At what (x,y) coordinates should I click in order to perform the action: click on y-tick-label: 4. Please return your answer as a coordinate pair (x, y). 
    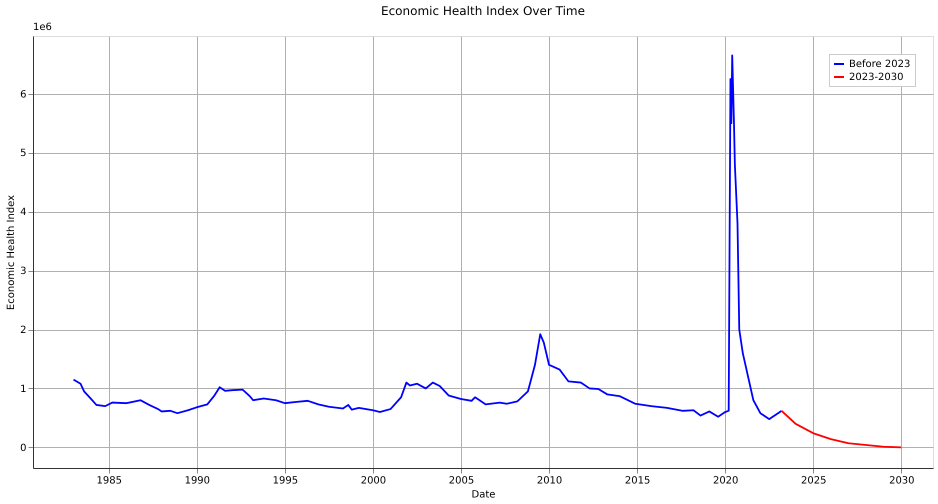
    Looking at the image, I should click on (23, 212).